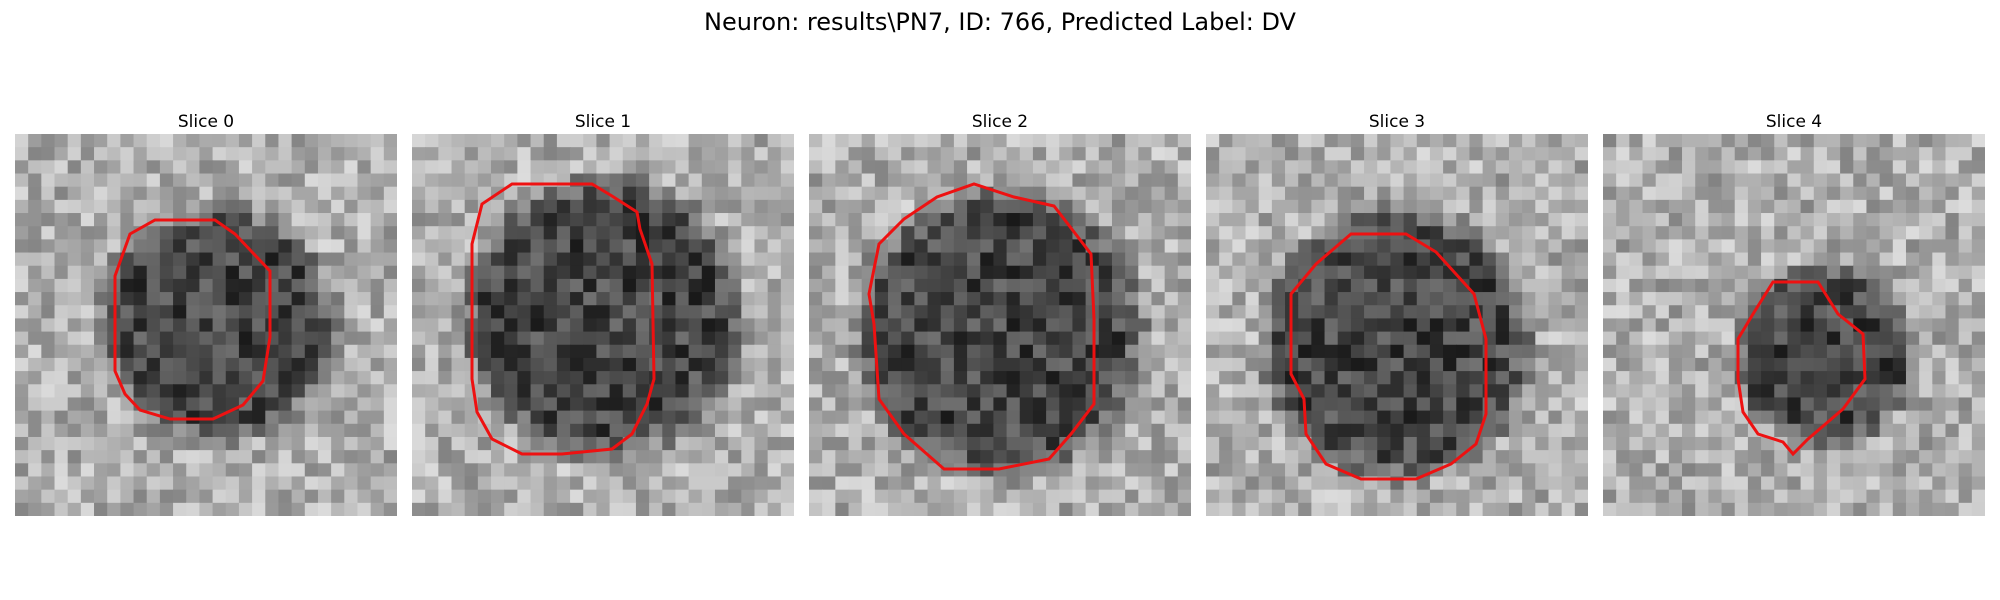 This screenshot has height=600, width=2000. I want to click on slice-panel-1: Slice 1, so click(603, 313).